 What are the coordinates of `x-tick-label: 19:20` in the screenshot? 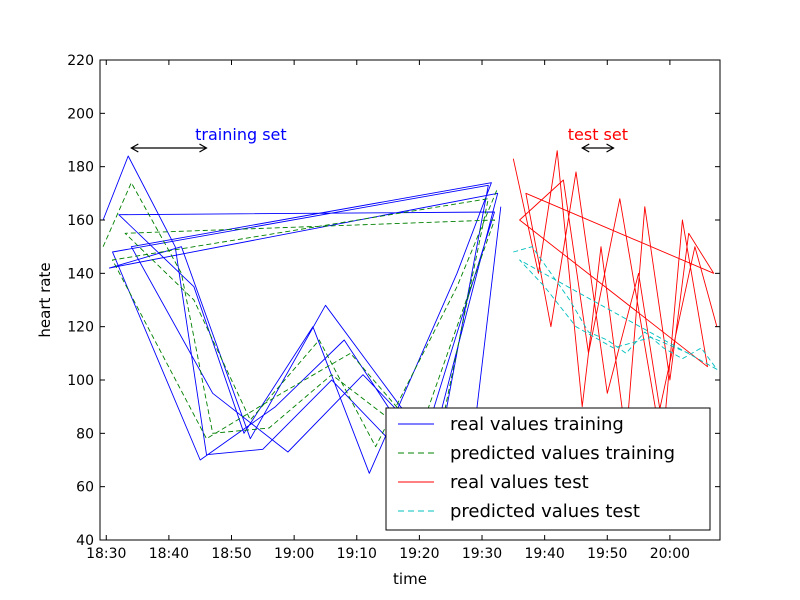 It's located at (419, 554).